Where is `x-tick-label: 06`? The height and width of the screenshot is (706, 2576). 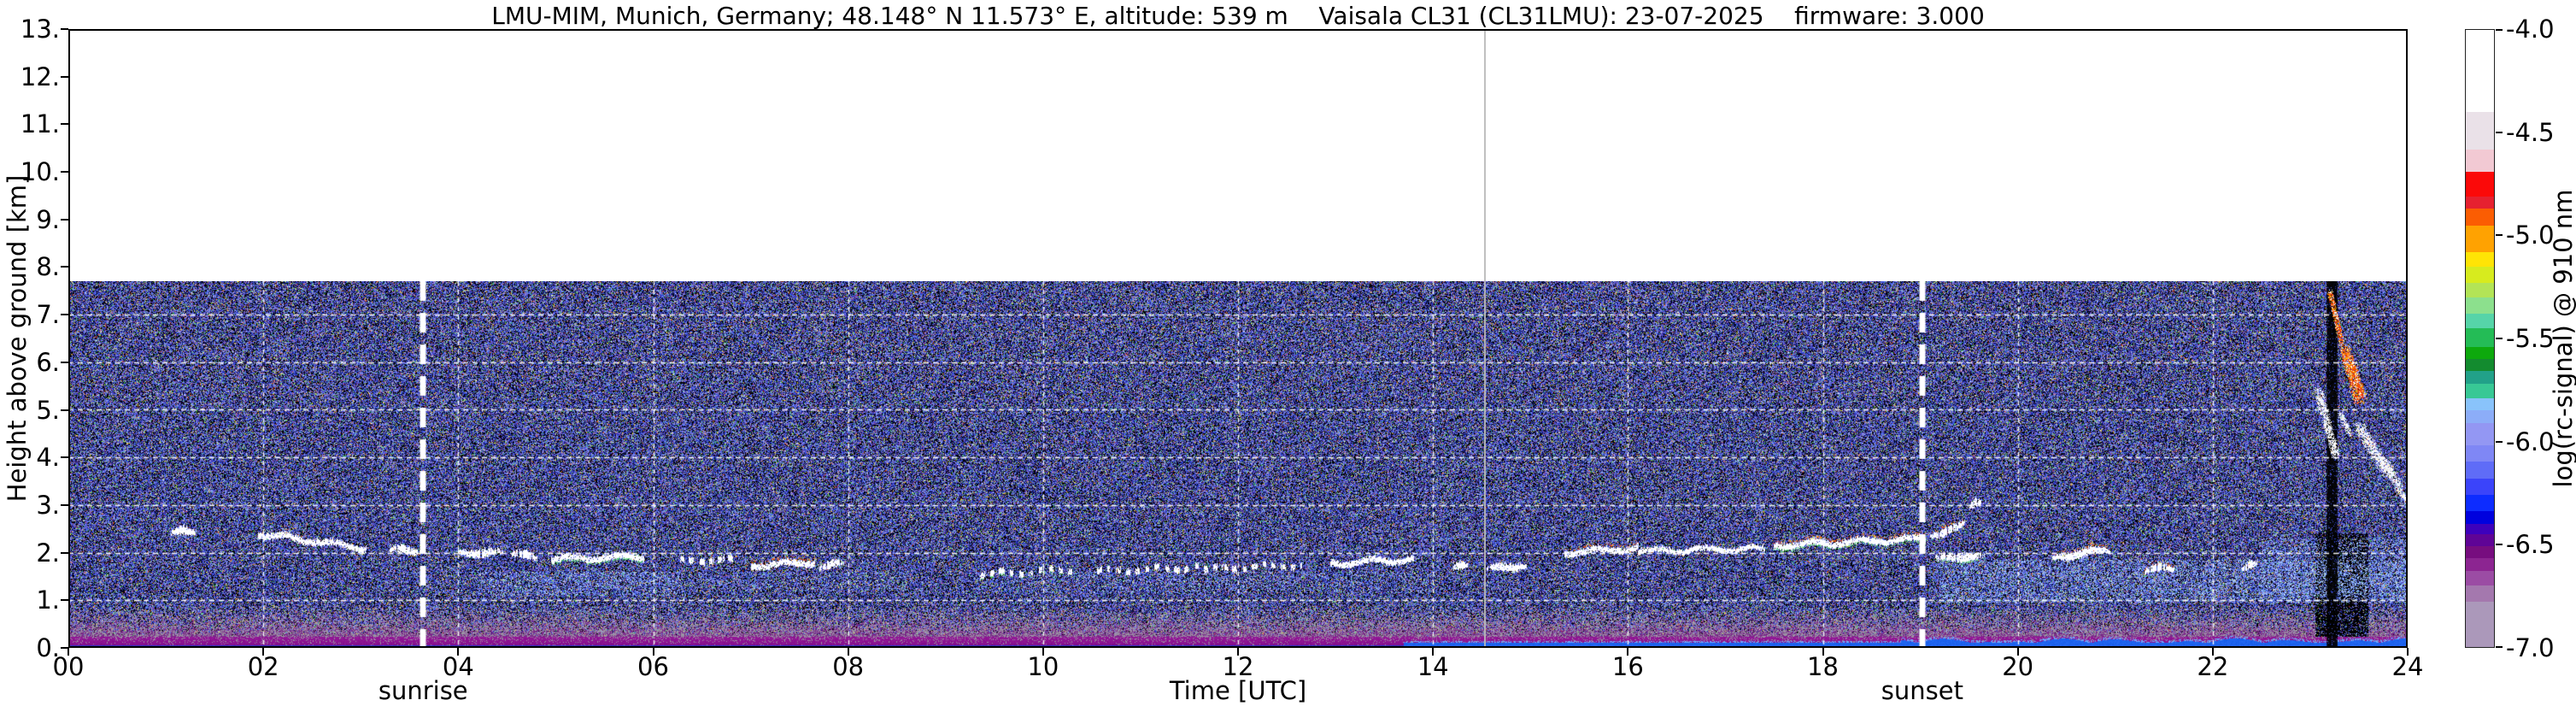 x-tick-label: 06 is located at coordinates (653, 666).